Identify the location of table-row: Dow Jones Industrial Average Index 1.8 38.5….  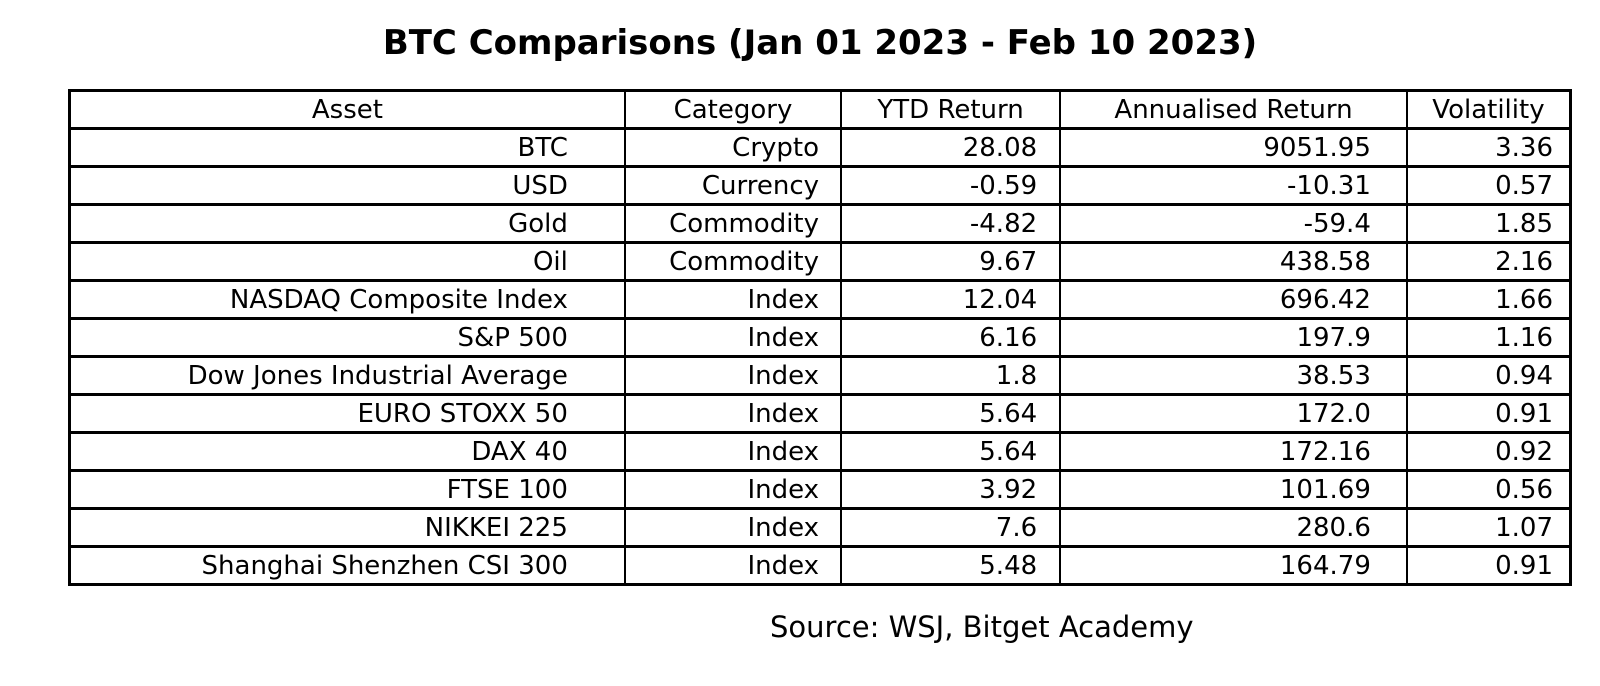
(820, 375).